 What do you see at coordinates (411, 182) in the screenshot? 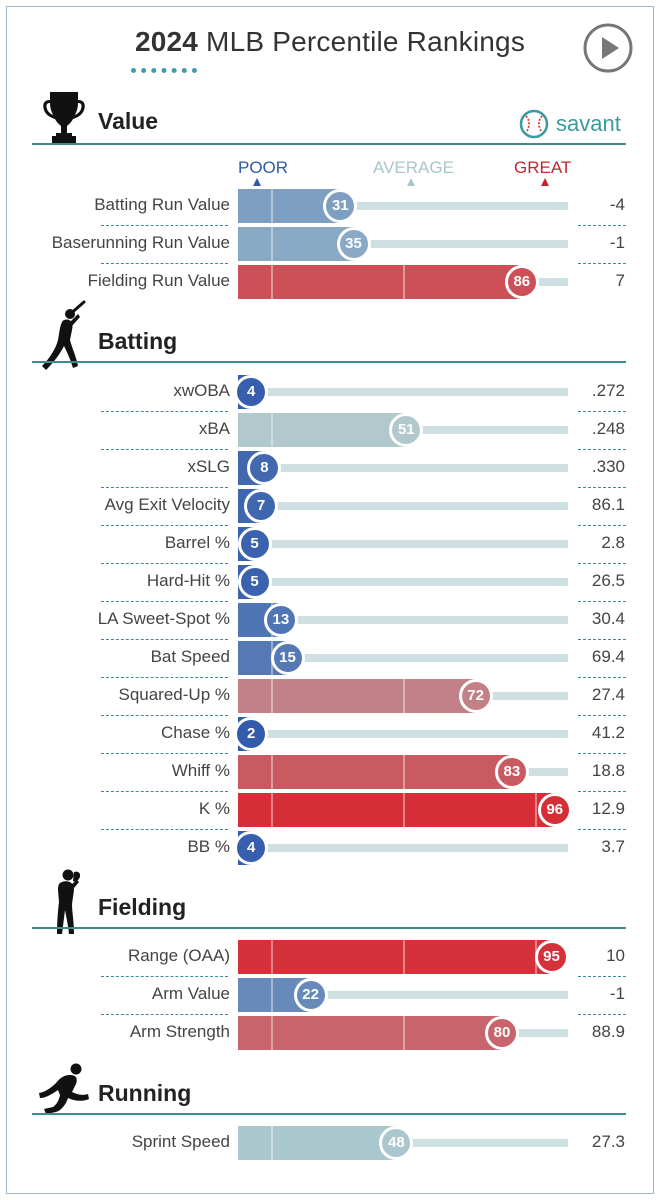
I see `average-arrow-icon` at bounding box center [411, 182].